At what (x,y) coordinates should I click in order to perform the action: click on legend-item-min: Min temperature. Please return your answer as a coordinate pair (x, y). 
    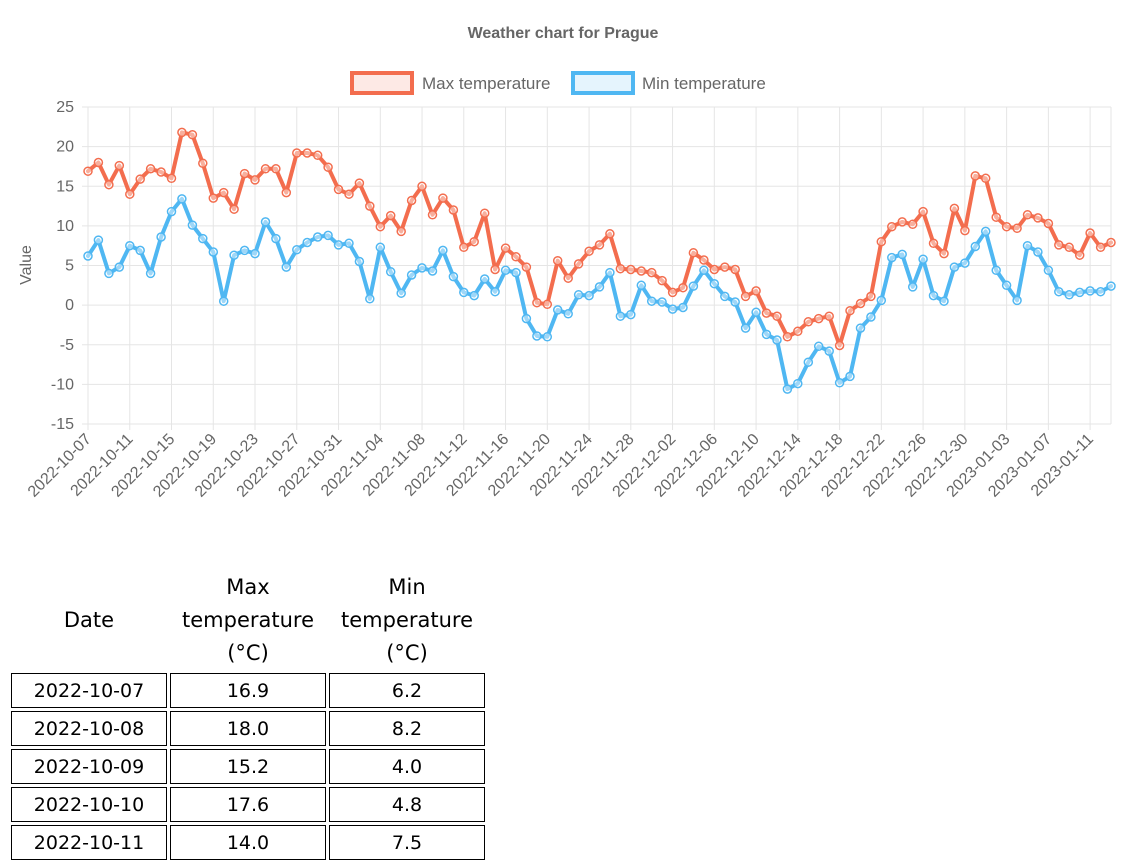
    Looking at the image, I should click on (668, 83).